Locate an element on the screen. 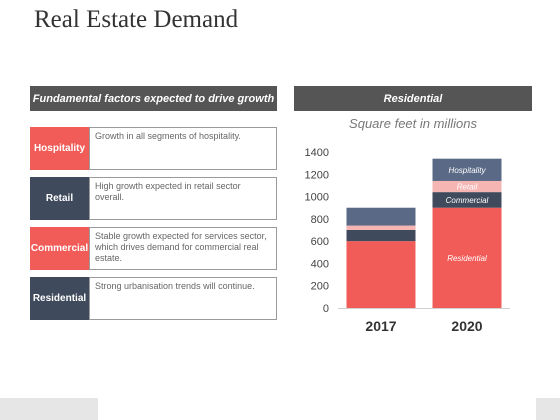  x-tick-label: 2020 is located at coordinates (466, 326).